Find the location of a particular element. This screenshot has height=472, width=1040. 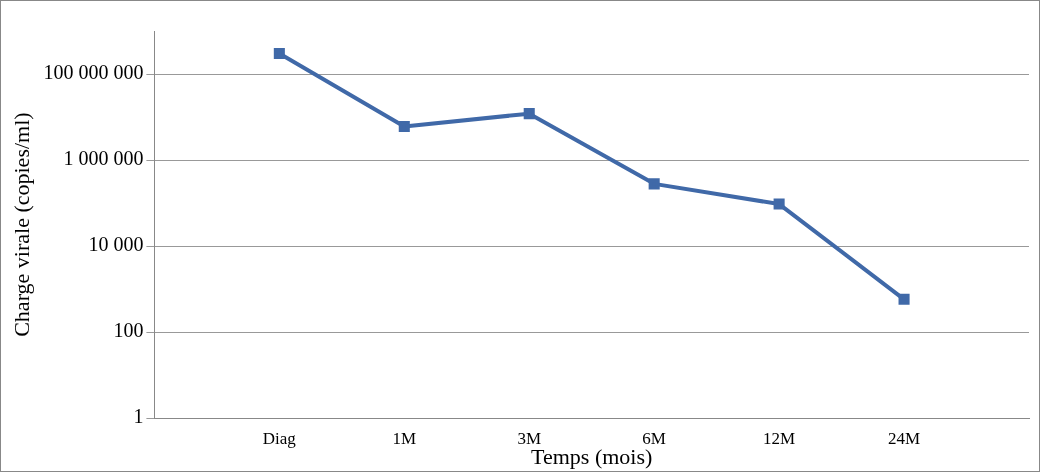

x-tick-label: 12M is located at coordinates (779, 438).